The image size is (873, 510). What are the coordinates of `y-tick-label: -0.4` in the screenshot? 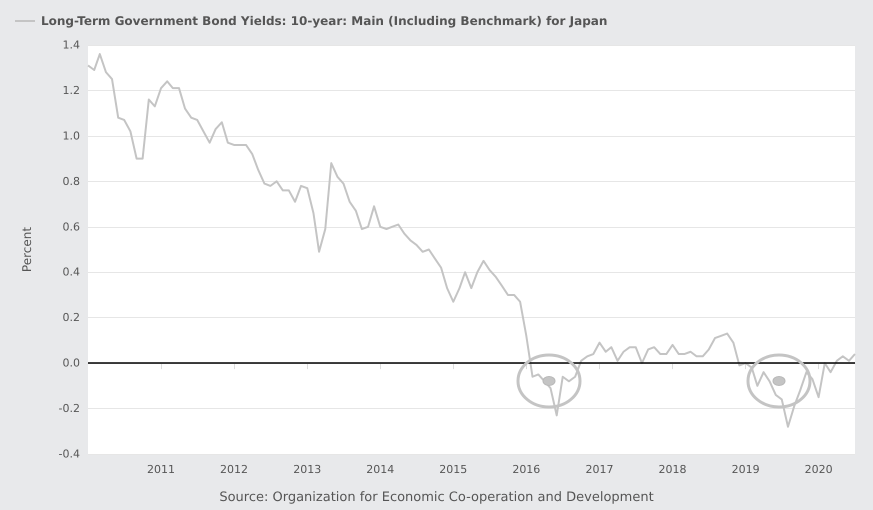 It's located at (69, 454).